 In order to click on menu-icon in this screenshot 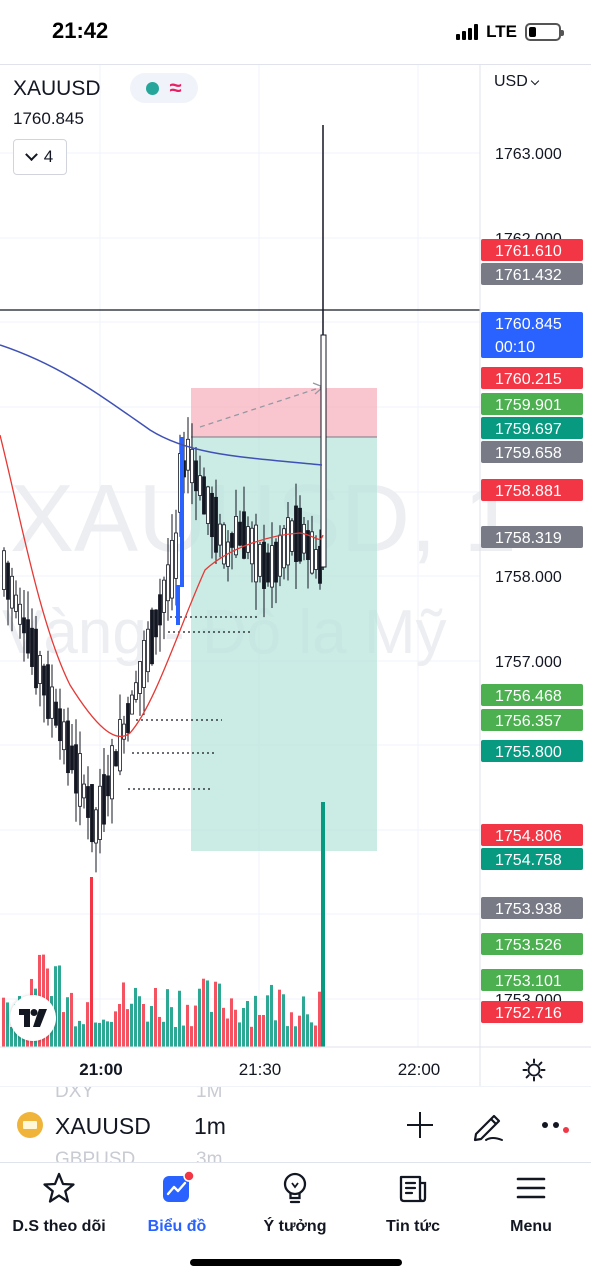, I will do `click(531, 1188)`.